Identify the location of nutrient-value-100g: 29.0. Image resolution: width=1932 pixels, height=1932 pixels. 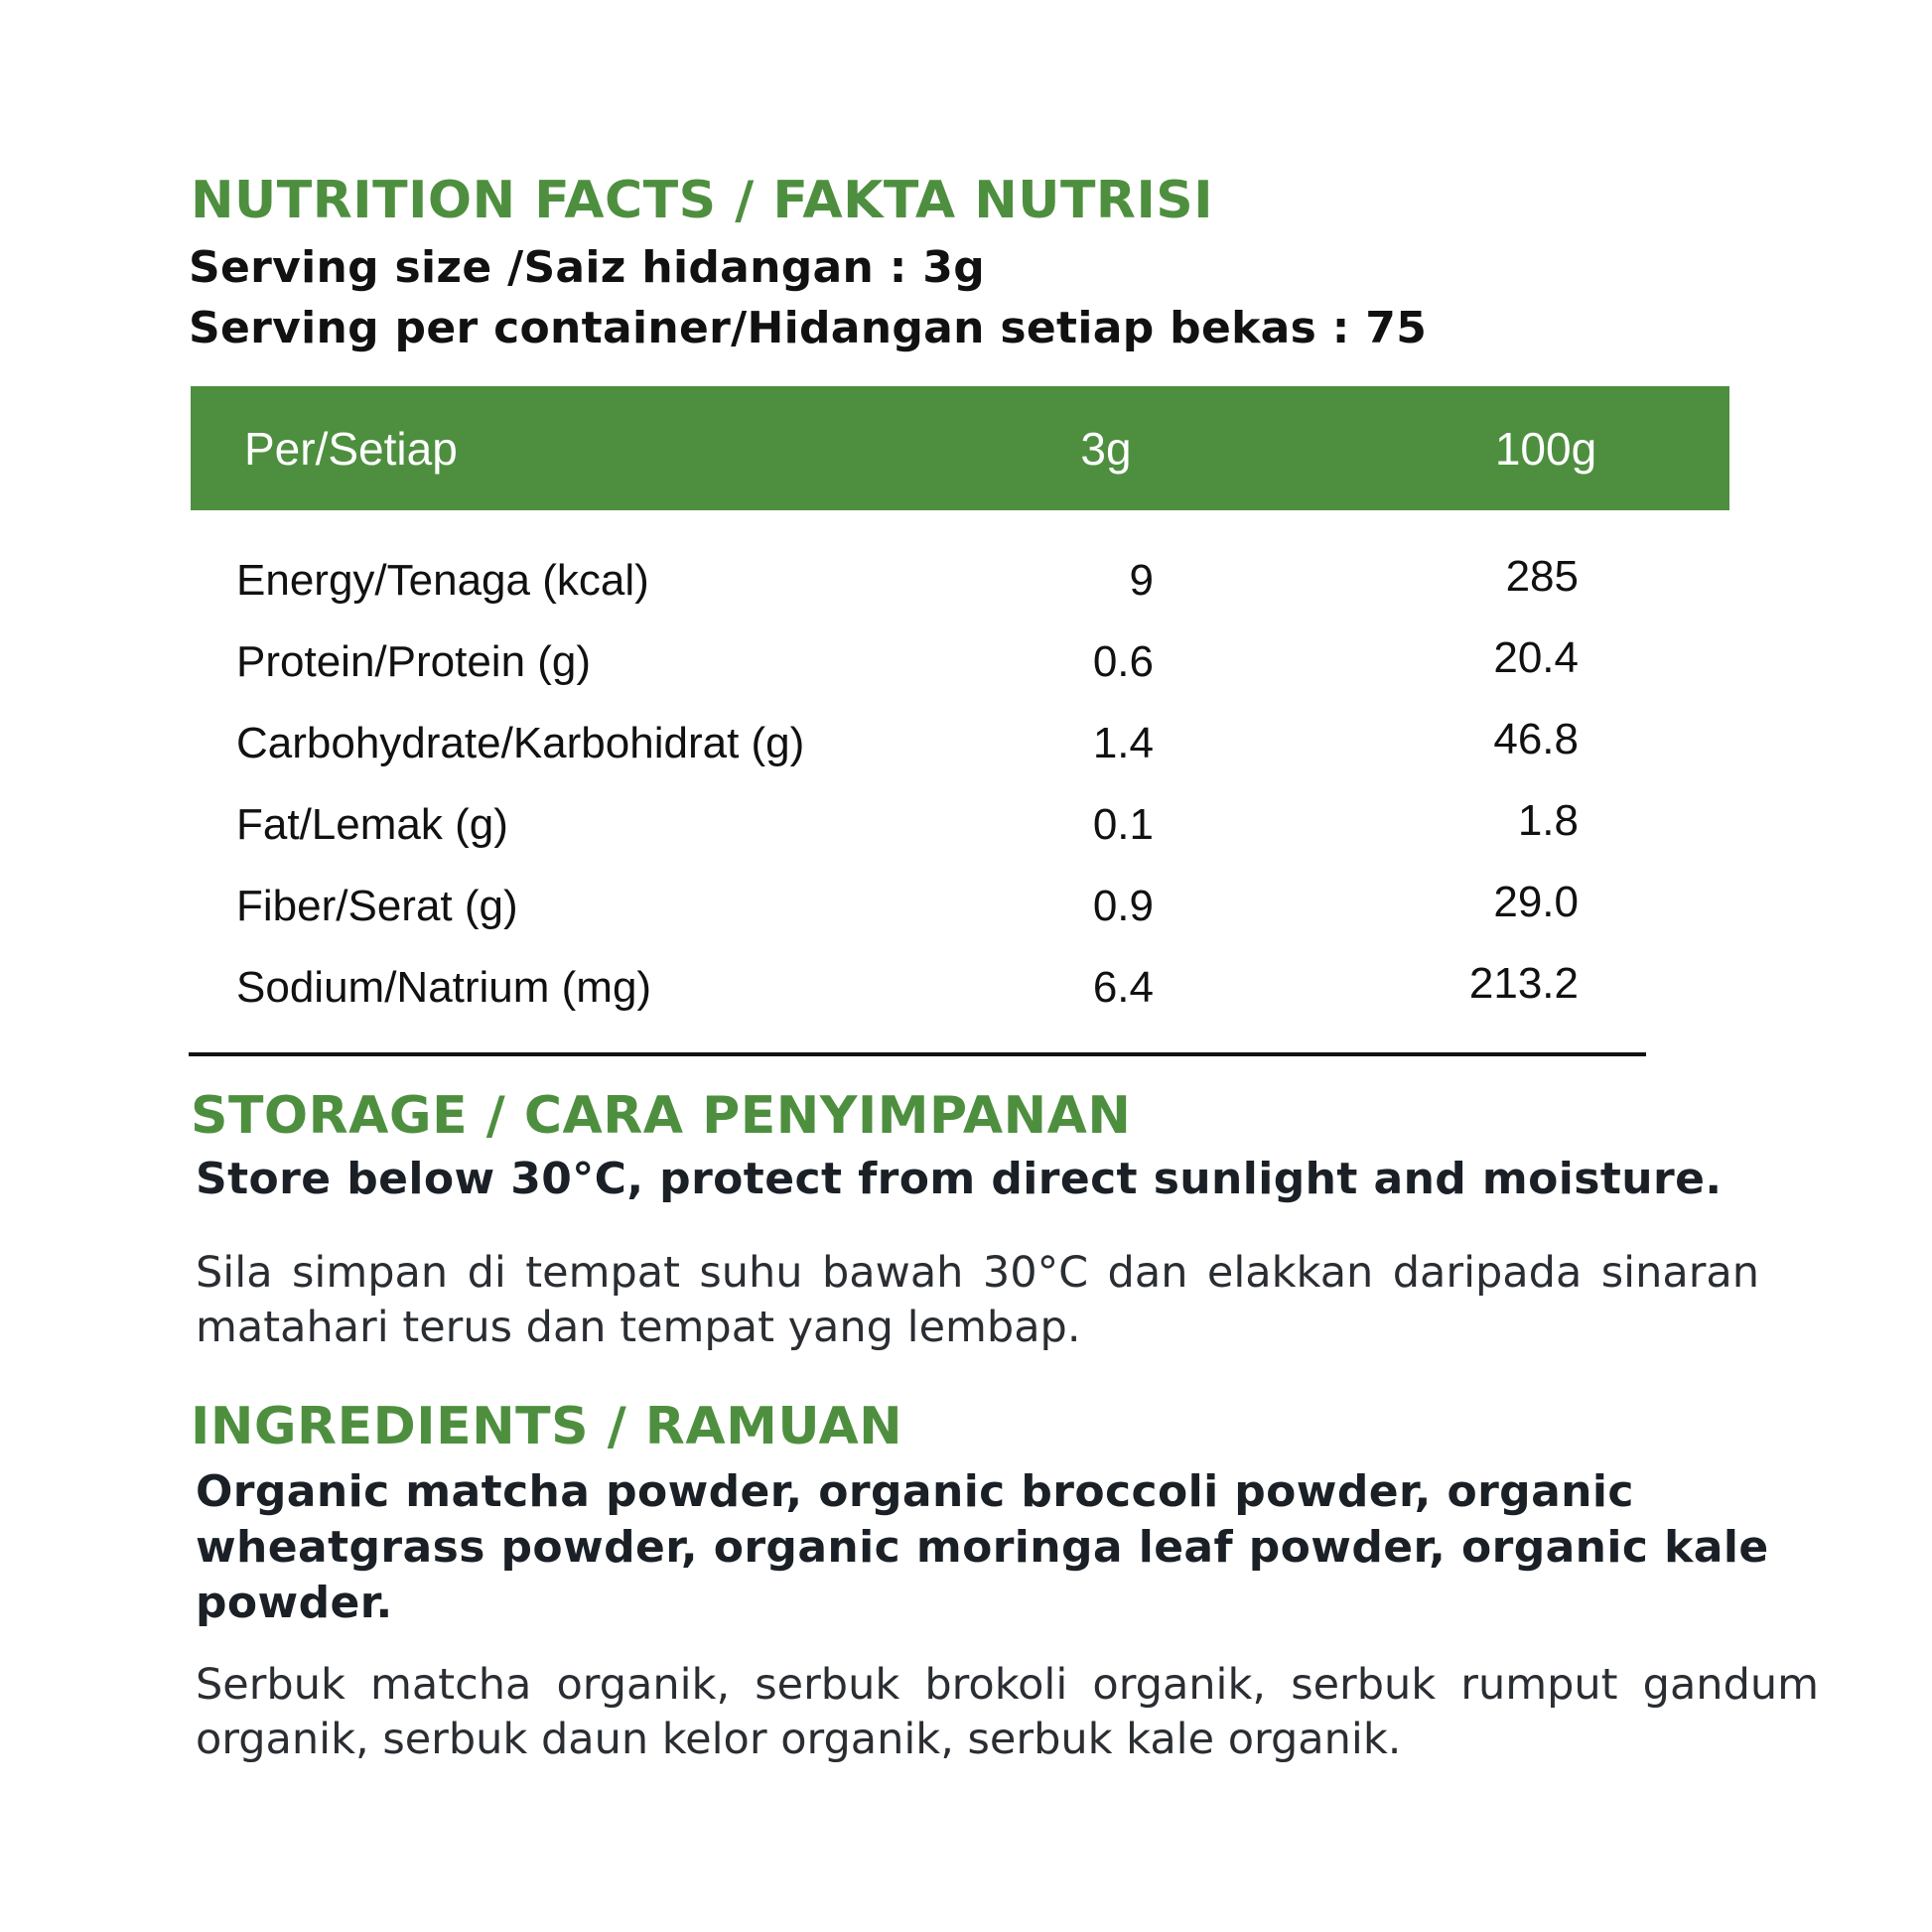
(1536, 902).